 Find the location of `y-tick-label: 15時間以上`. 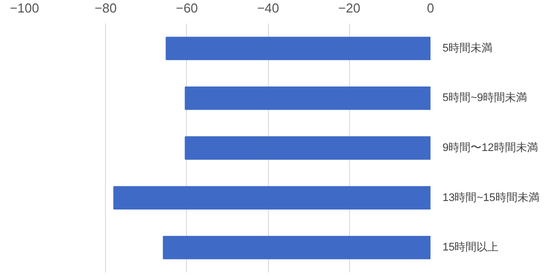

y-tick-label: 15時間以上 is located at coordinates (470, 247).